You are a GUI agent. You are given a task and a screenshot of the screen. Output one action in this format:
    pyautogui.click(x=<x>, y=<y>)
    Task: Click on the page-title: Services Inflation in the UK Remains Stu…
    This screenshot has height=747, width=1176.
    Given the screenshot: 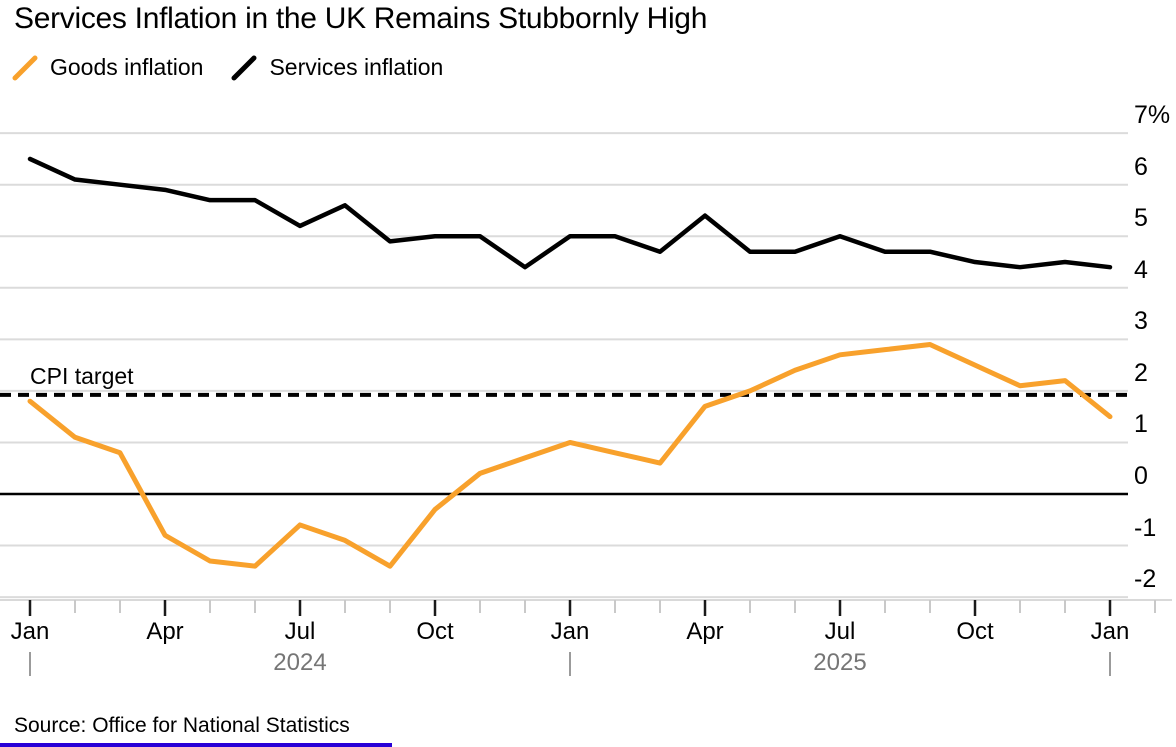 What is the action you would take?
    pyautogui.click(x=361, y=18)
    